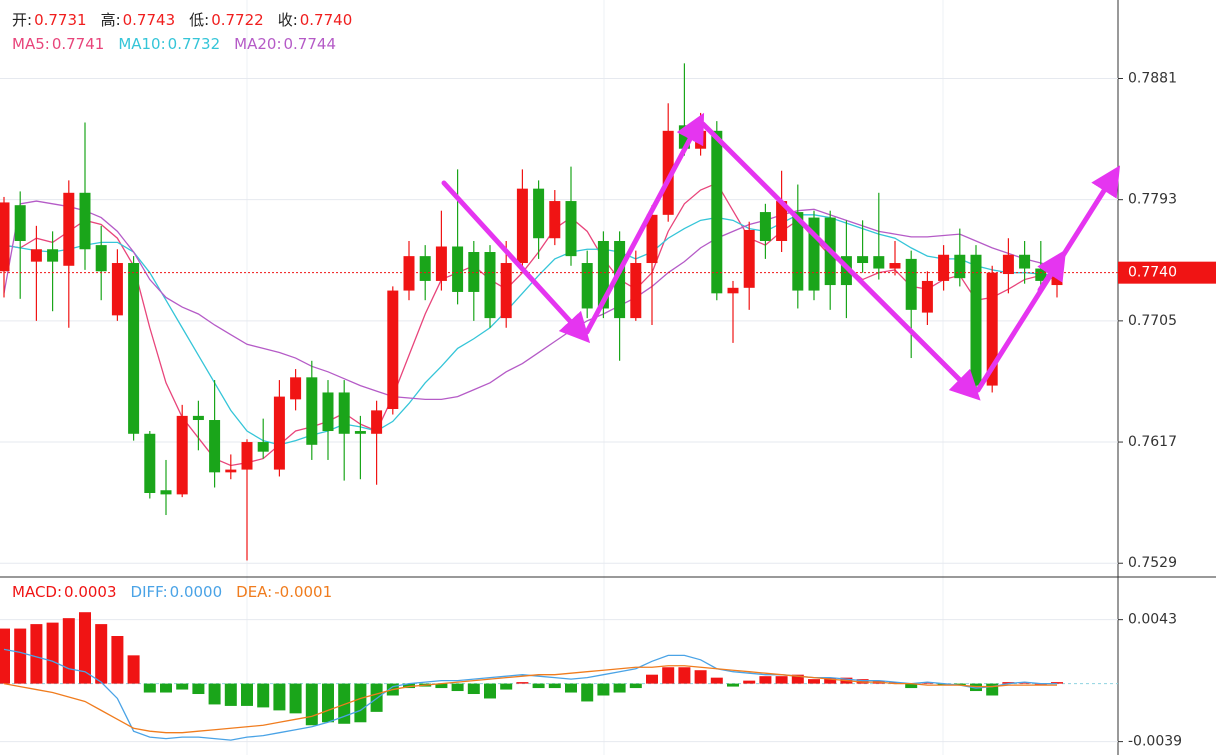 The width and height of the screenshot is (1216, 755). Describe the element at coordinates (326, 20) in the screenshot. I see `quote-value: 0.7740` at that location.